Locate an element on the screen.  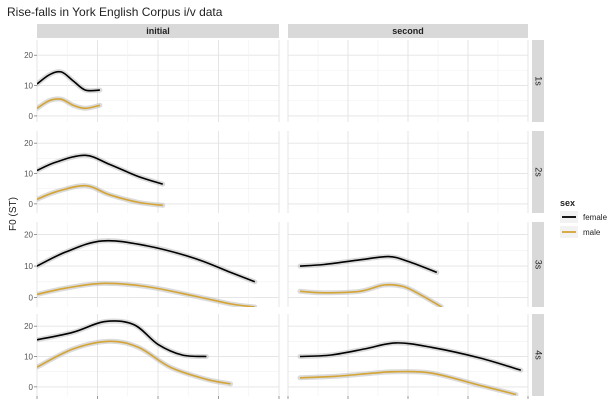
col-strip-second is located at coordinates (408, 31).